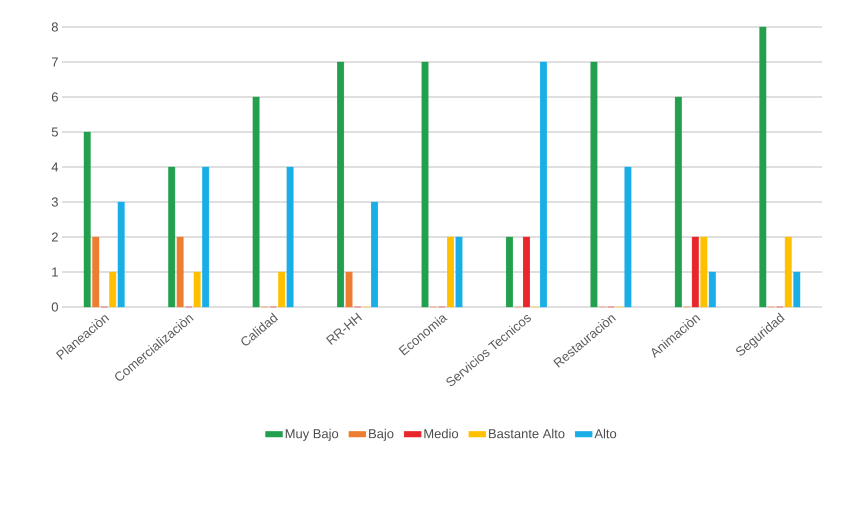 Image resolution: width=858 pixels, height=522 pixels. I want to click on y-tick-label: 3, so click(55, 202).